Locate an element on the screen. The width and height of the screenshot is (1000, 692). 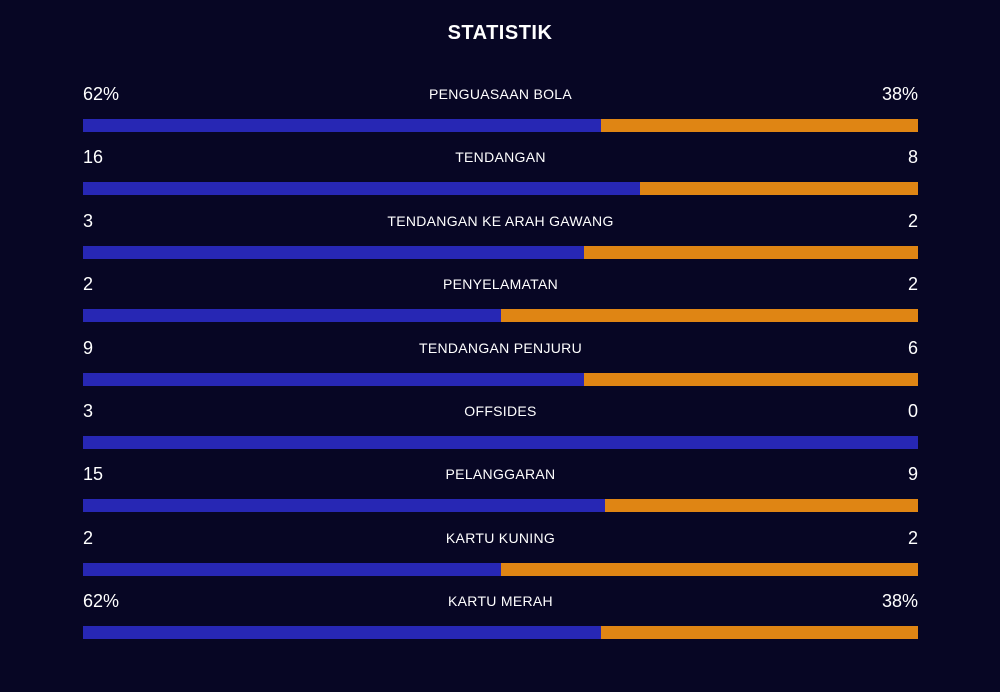
stat-row-corners: 9 TENDANGAN PENJURU 6 is located at coordinates (500, 365).